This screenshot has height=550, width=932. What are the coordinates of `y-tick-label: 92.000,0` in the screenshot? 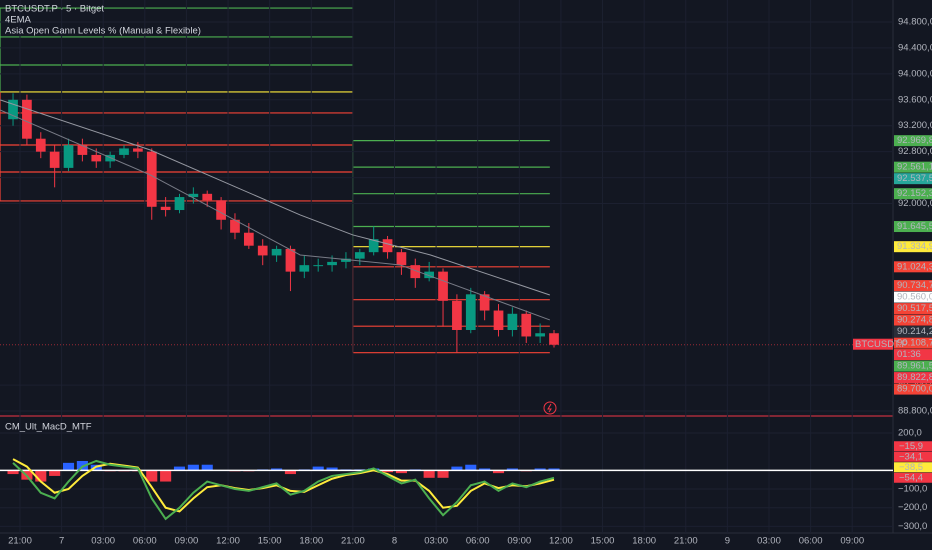 It's located at (915, 203).